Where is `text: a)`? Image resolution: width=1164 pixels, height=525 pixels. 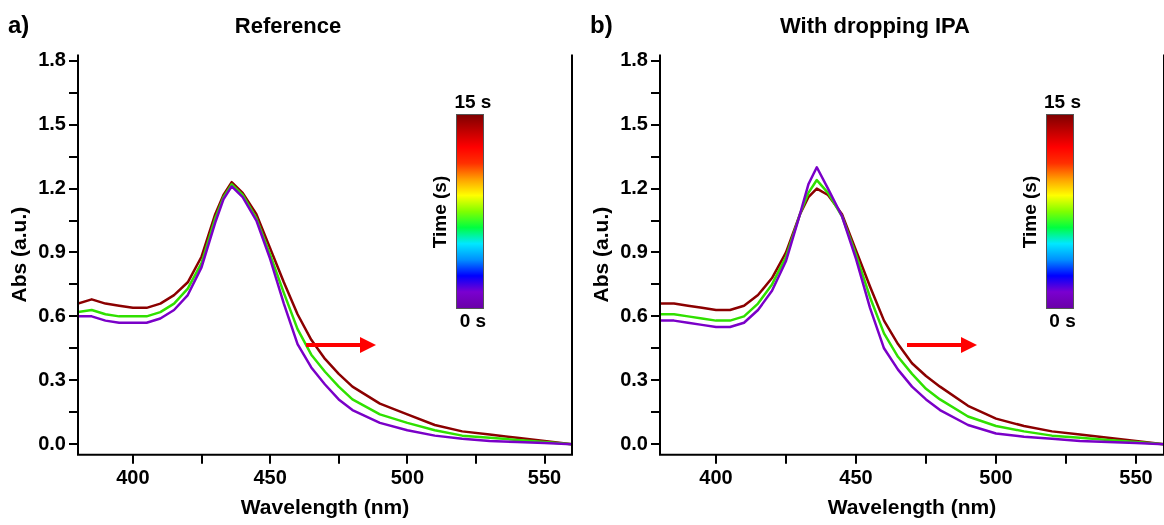 text: a) is located at coordinates (19, 24).